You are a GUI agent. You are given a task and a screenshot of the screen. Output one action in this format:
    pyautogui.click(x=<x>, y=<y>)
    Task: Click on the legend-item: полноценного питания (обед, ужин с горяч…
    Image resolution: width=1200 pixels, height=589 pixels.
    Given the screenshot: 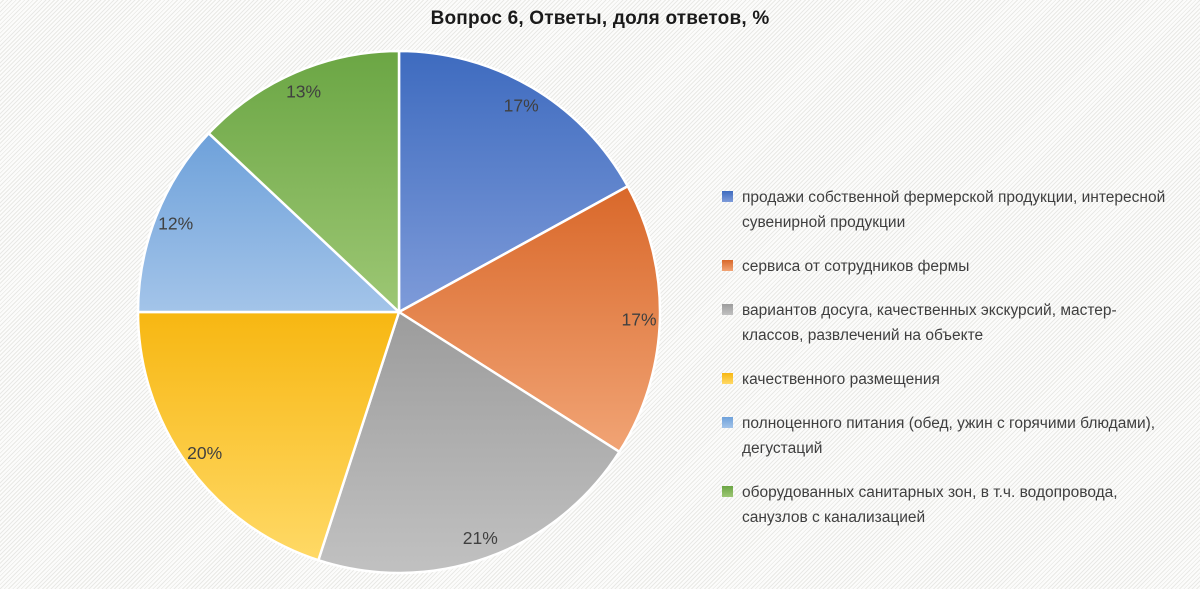 What is the action you would take?
    pyautogui.click(x=950, y=436)
    